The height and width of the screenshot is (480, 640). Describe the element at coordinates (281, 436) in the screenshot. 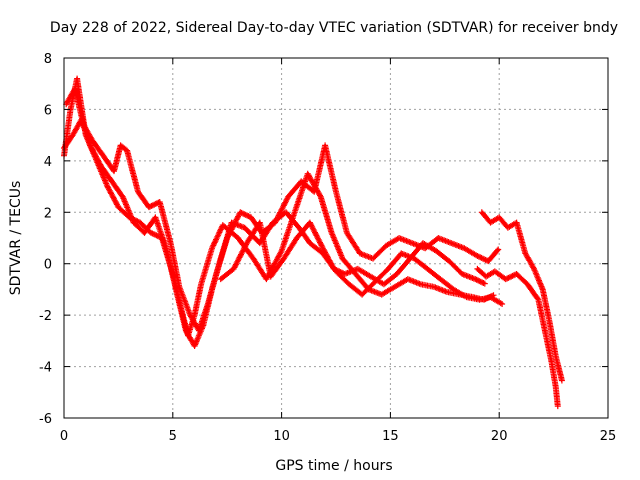

I see `x-tick-label: 10` at that location.